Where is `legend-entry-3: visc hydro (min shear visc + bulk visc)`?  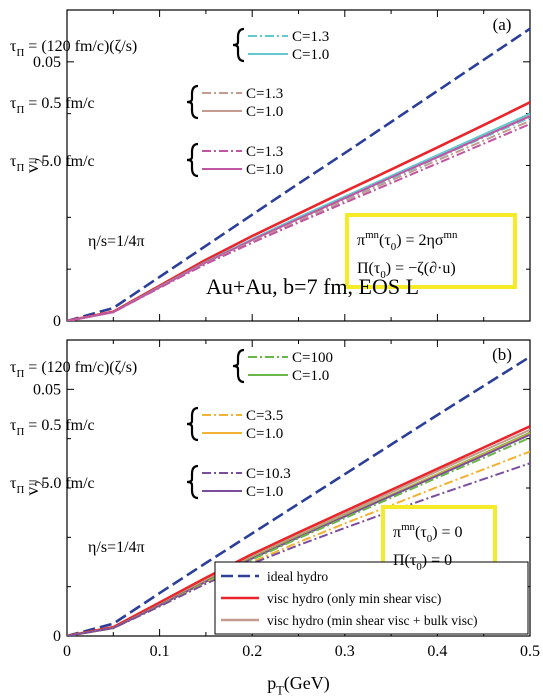
legend-entry-3: visc hydro (min shear visc + bulk visc) is located at coordinates (372, 620).